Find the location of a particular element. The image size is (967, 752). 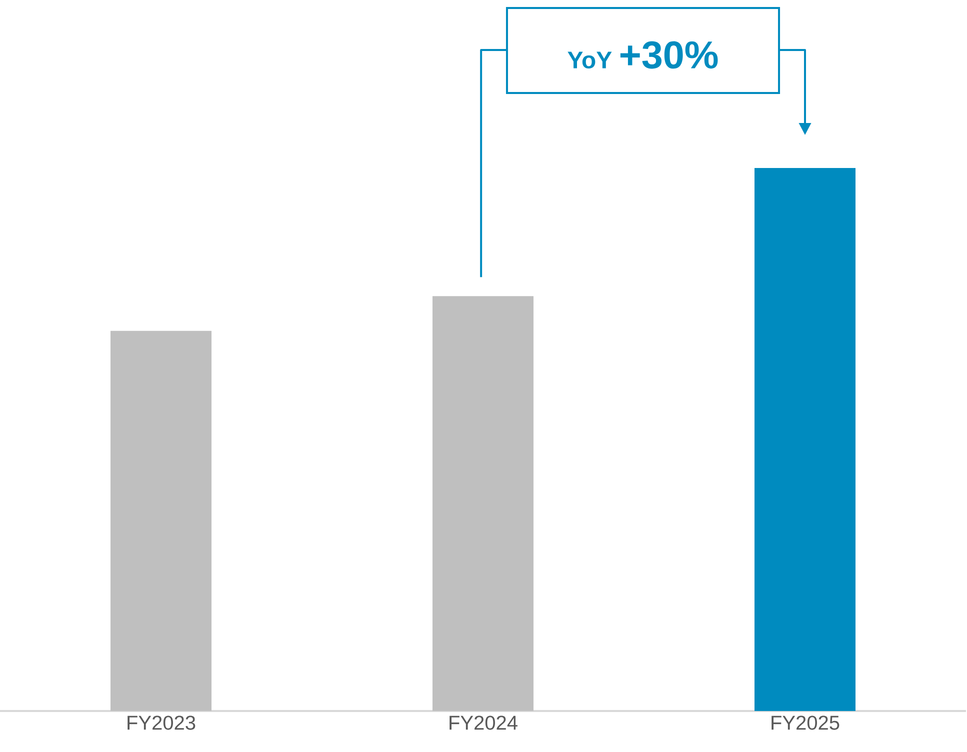

text: YoY is located at coordinates (590, 60).